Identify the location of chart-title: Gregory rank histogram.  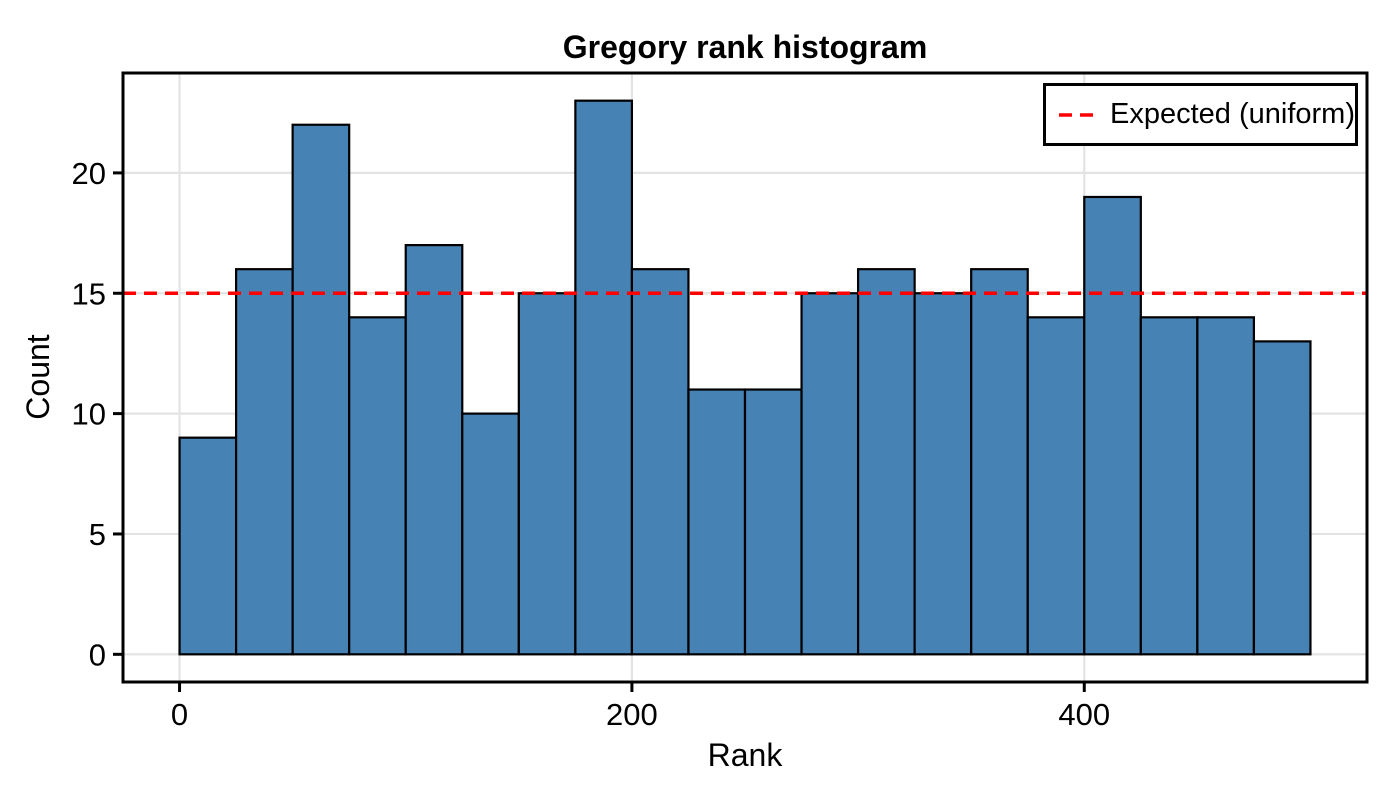
(745, 47).